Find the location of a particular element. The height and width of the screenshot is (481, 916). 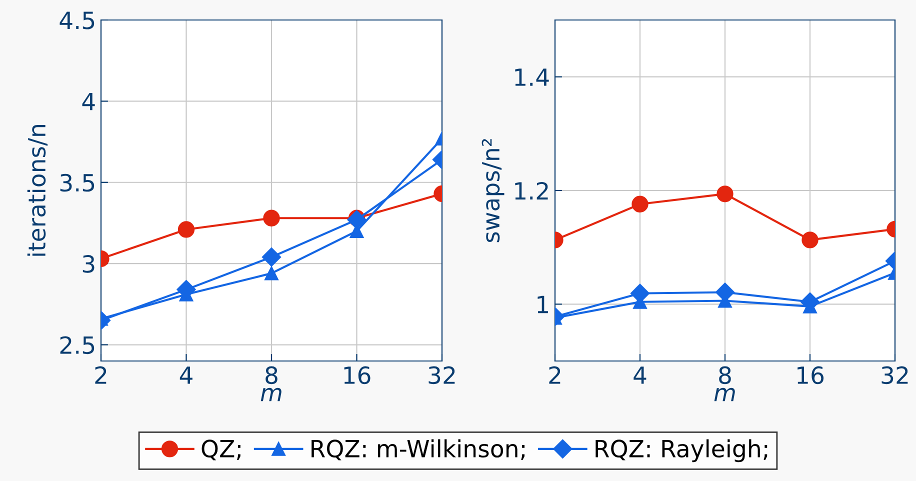

y-axis-title: iterations/n is located at coordinates (37, 190).